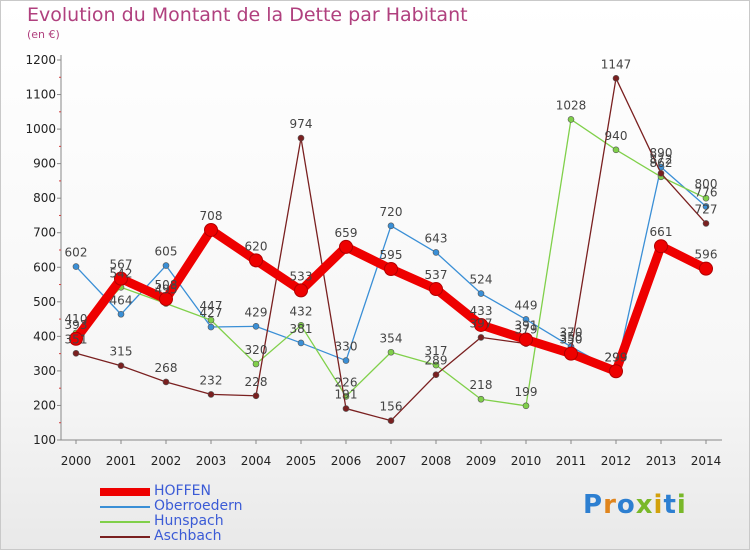  I want to click on x-tick-label: 2001, so click(121, 461).